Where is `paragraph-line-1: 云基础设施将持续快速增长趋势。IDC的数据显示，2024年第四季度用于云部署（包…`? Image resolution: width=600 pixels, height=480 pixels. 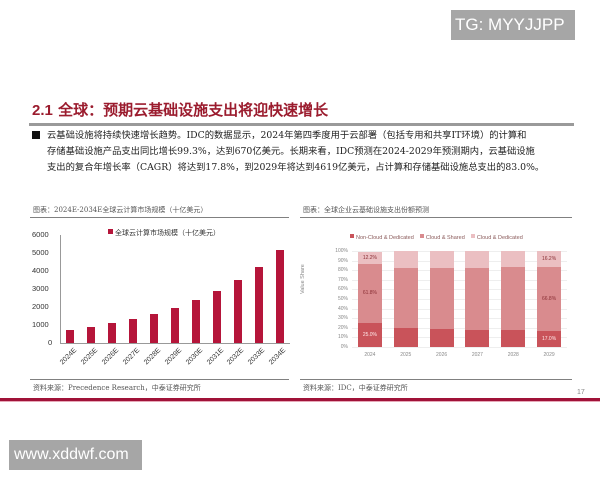 paragraph-line-1: 云基础设施将持续快速增长趋势。IDC的数据显示，2024年第四季度用于云部署（包… is located at coordinates (287, 135).